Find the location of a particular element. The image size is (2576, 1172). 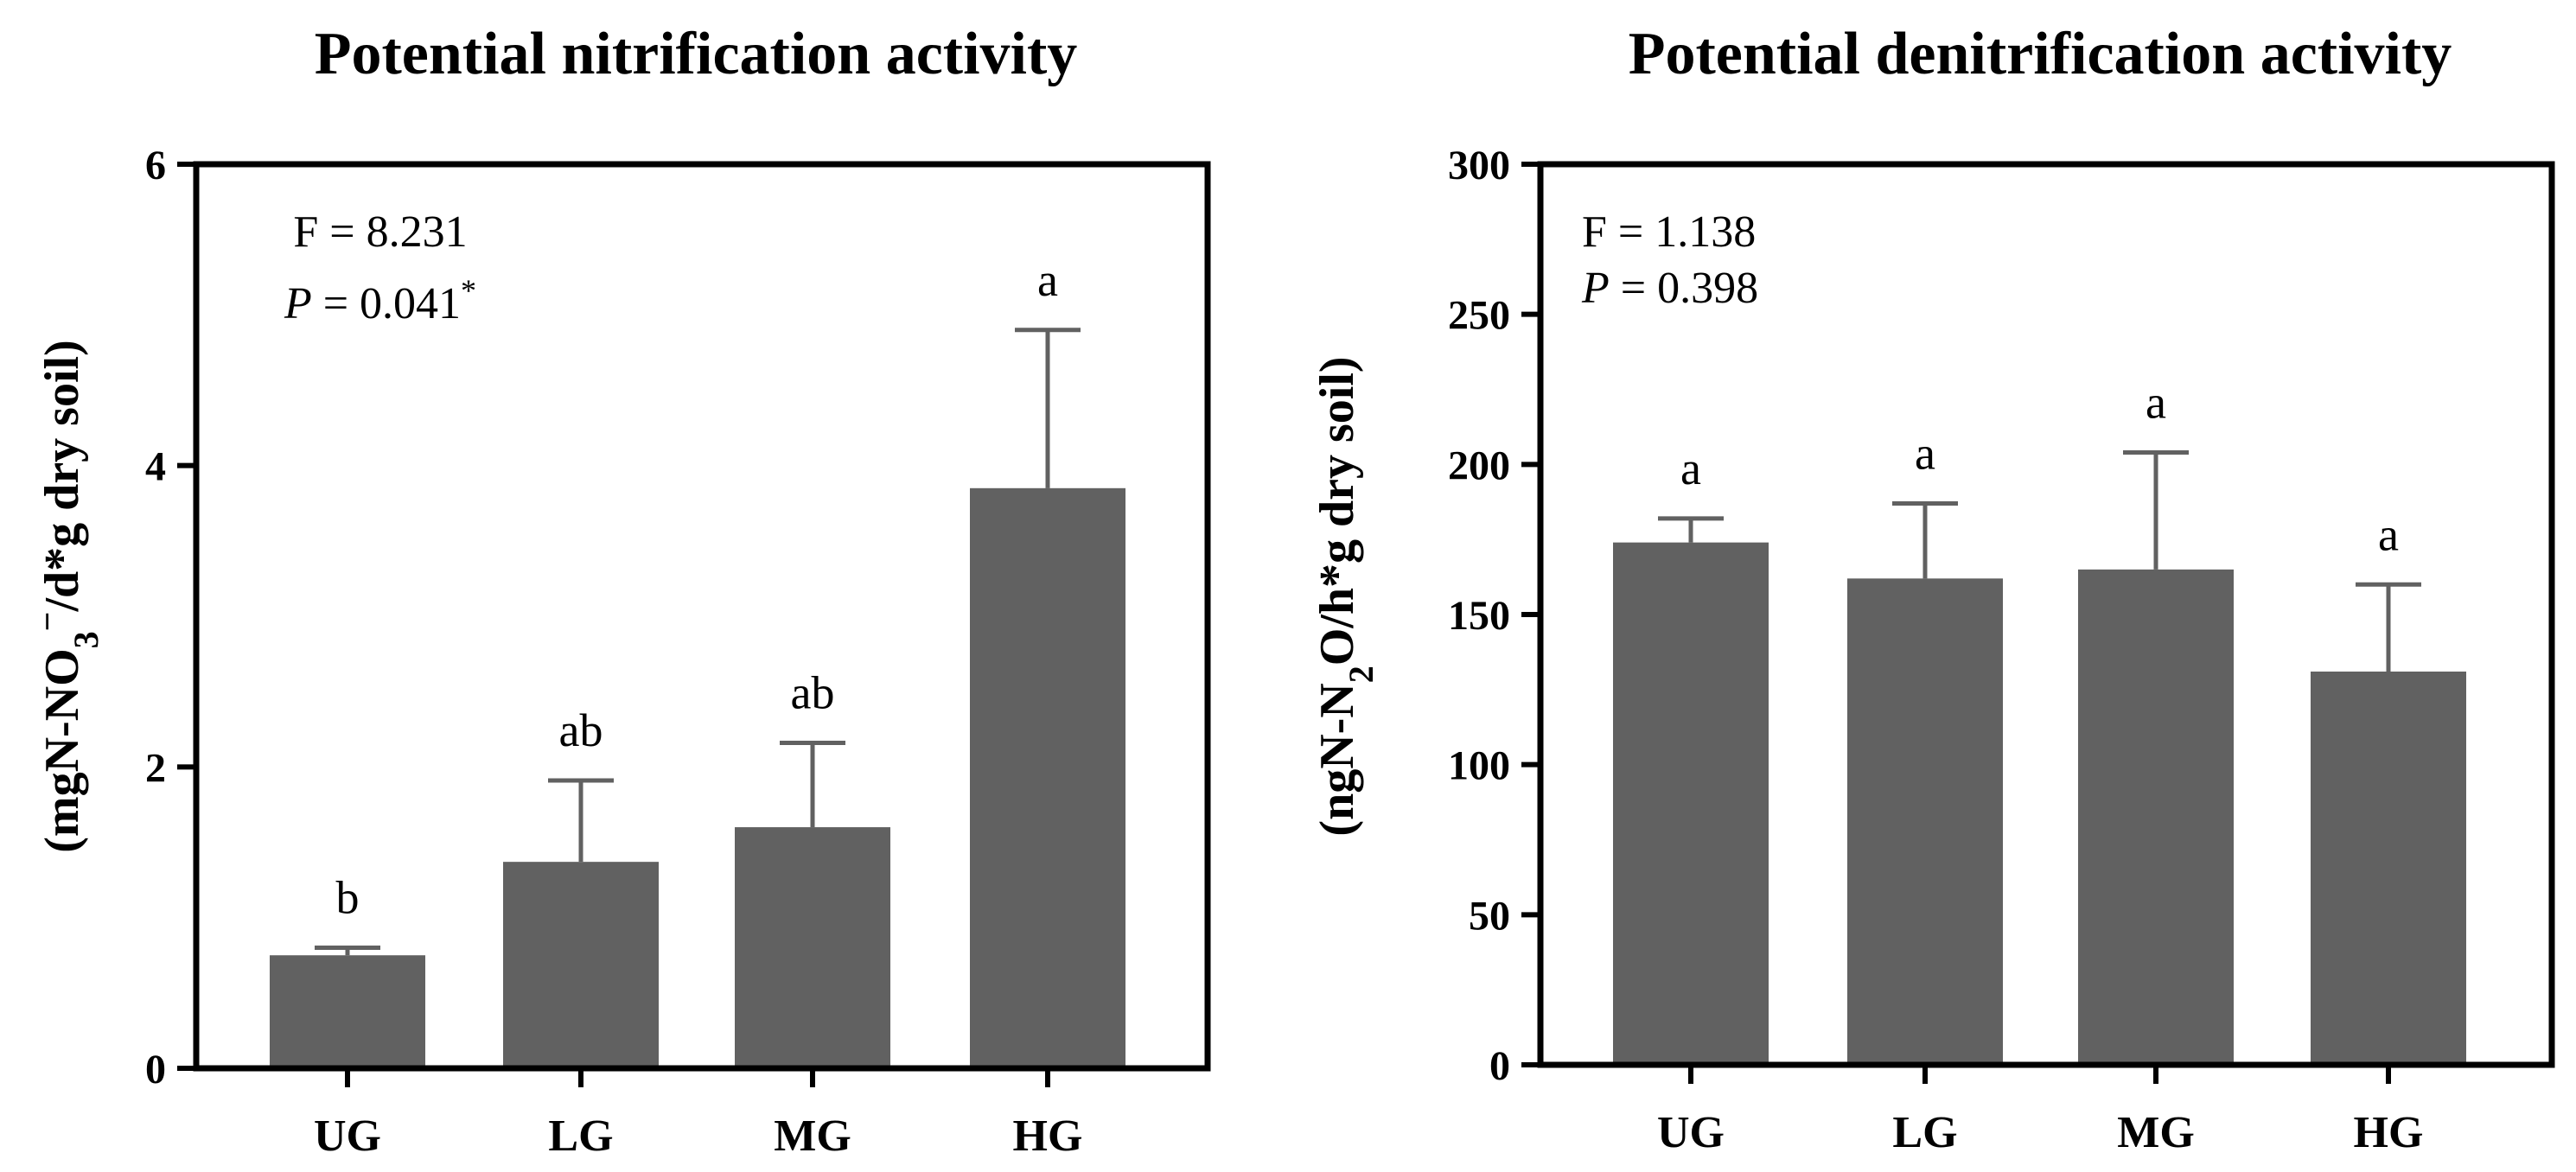

nitrification-y-tick-label: 6 is located at coordinates (155, 165).